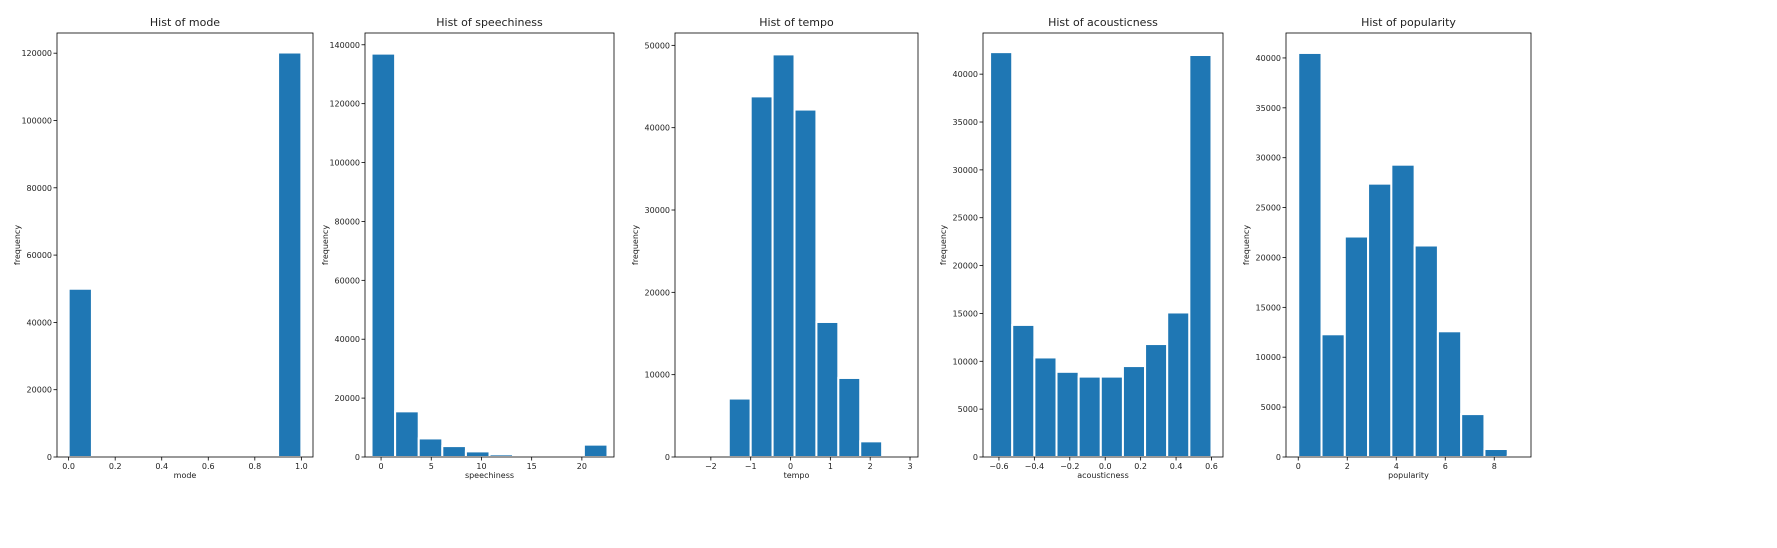 The height and width of the screenshot is (548, 1777). What do you see at coordinates (489, 475) in the screenshot?
I see `x-axis-label: speechiness` at bounding box center [489, 475].